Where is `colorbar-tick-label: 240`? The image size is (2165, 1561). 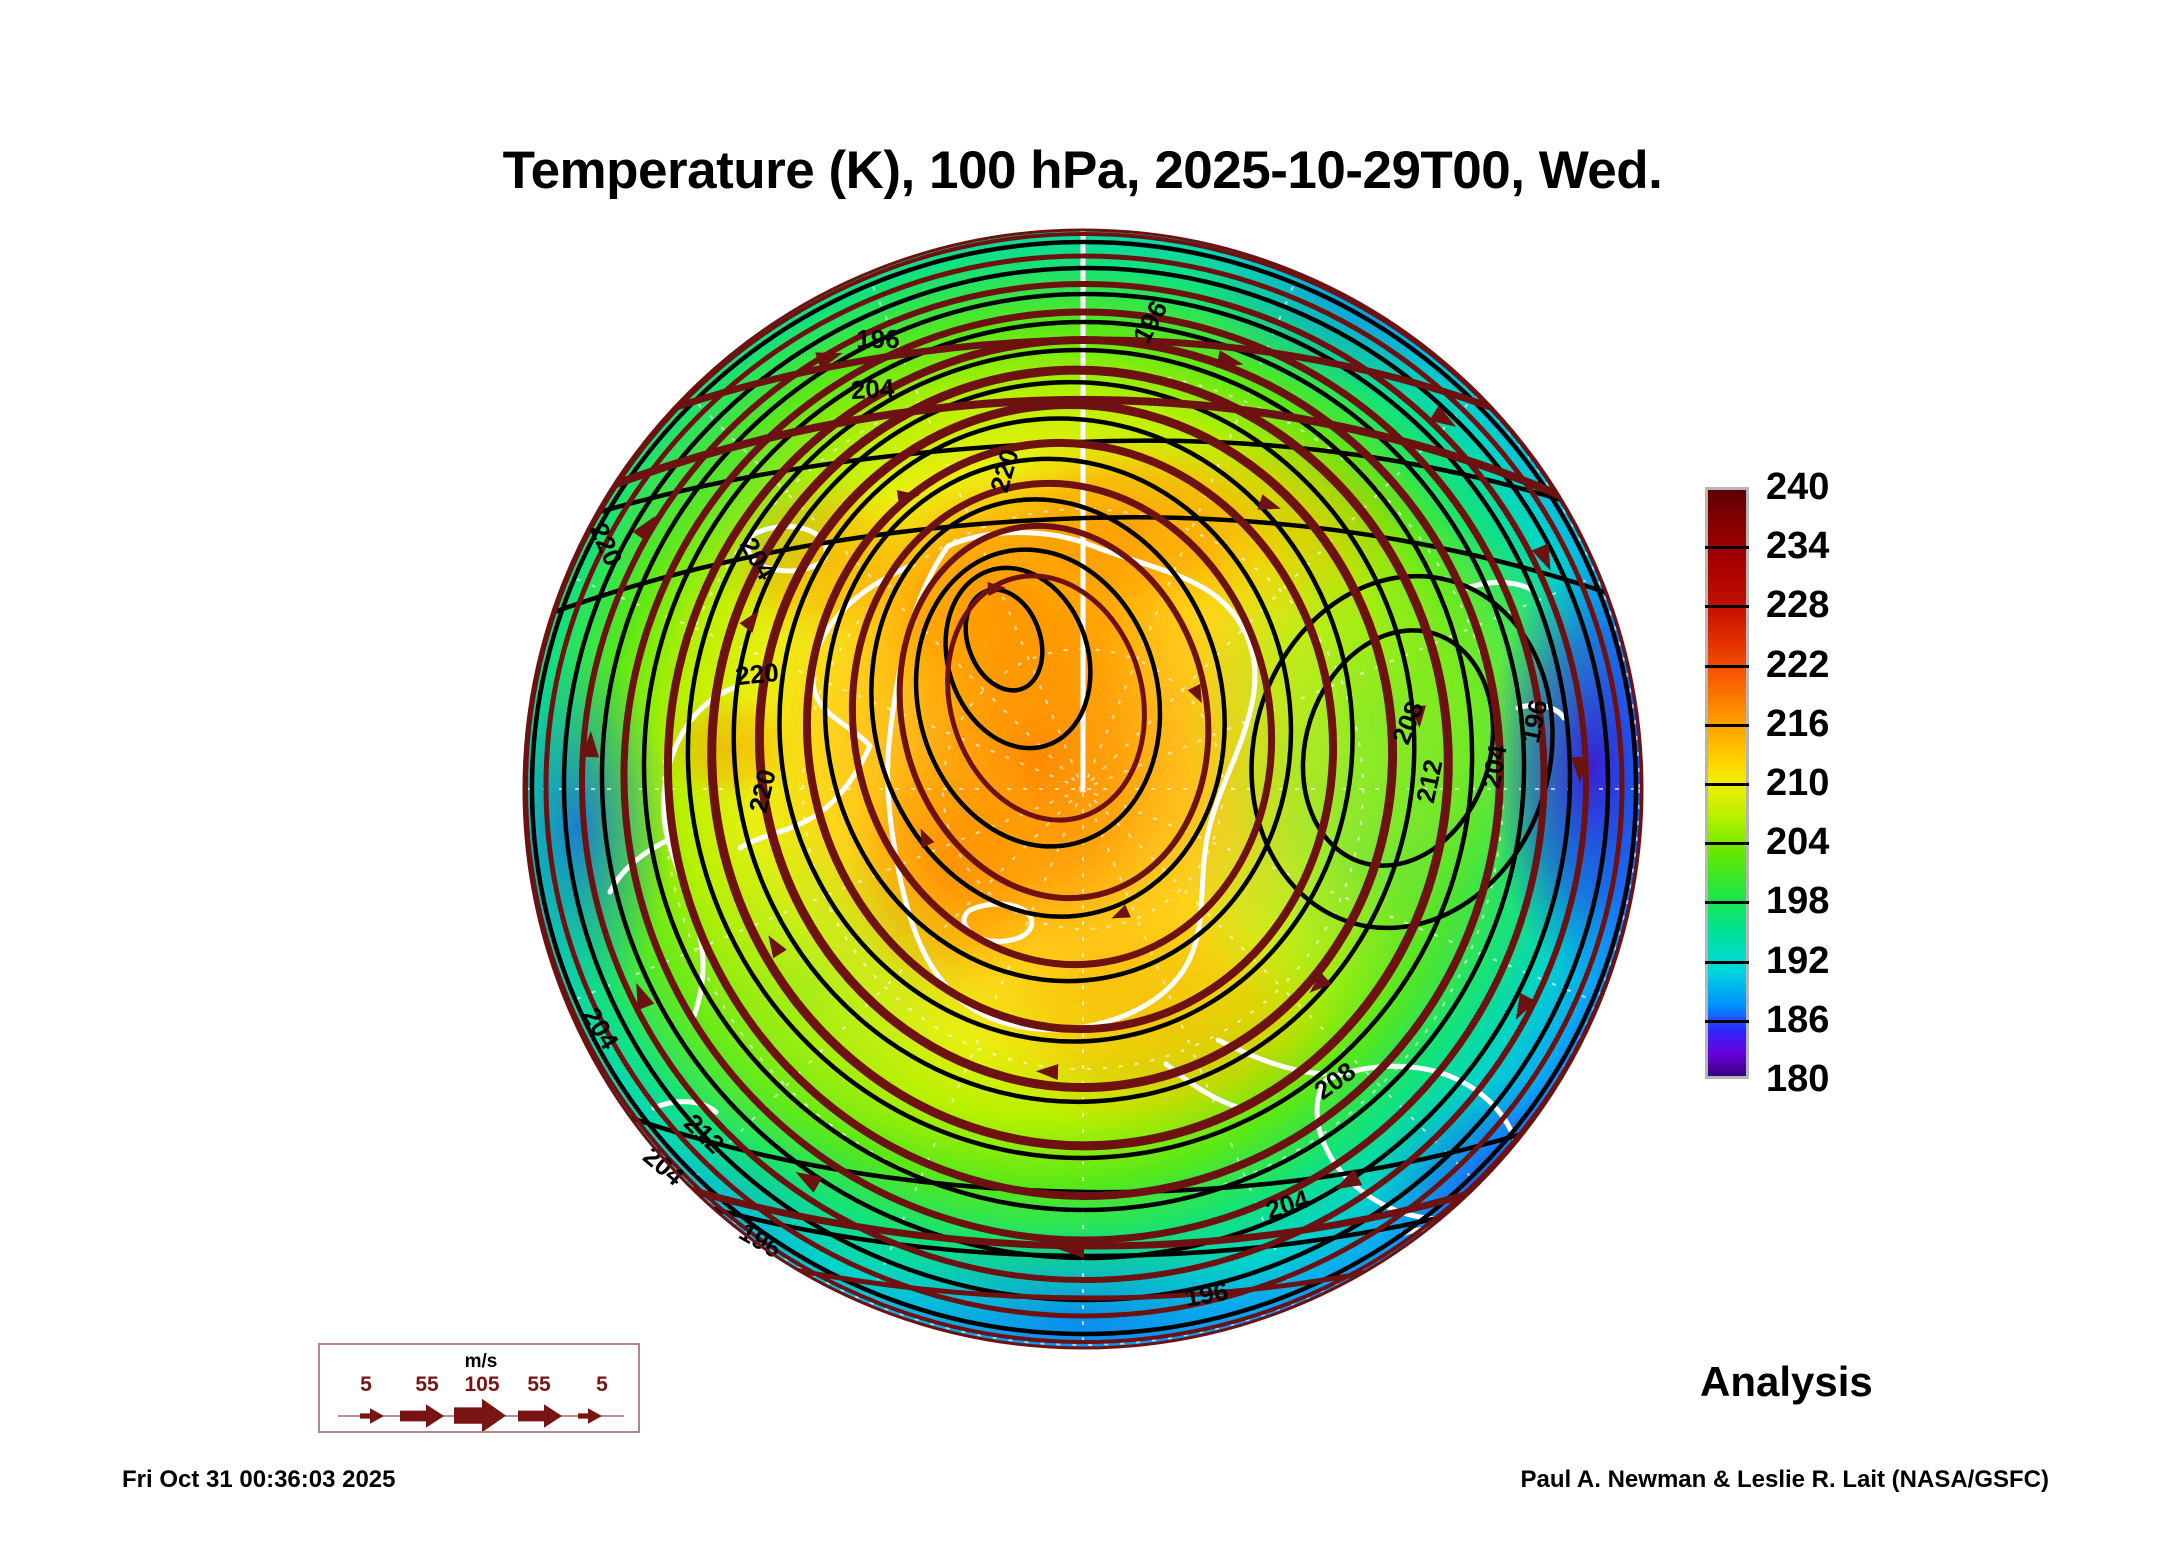
colorbar-tick-label: 240 is located at coordinates (1798, 487).